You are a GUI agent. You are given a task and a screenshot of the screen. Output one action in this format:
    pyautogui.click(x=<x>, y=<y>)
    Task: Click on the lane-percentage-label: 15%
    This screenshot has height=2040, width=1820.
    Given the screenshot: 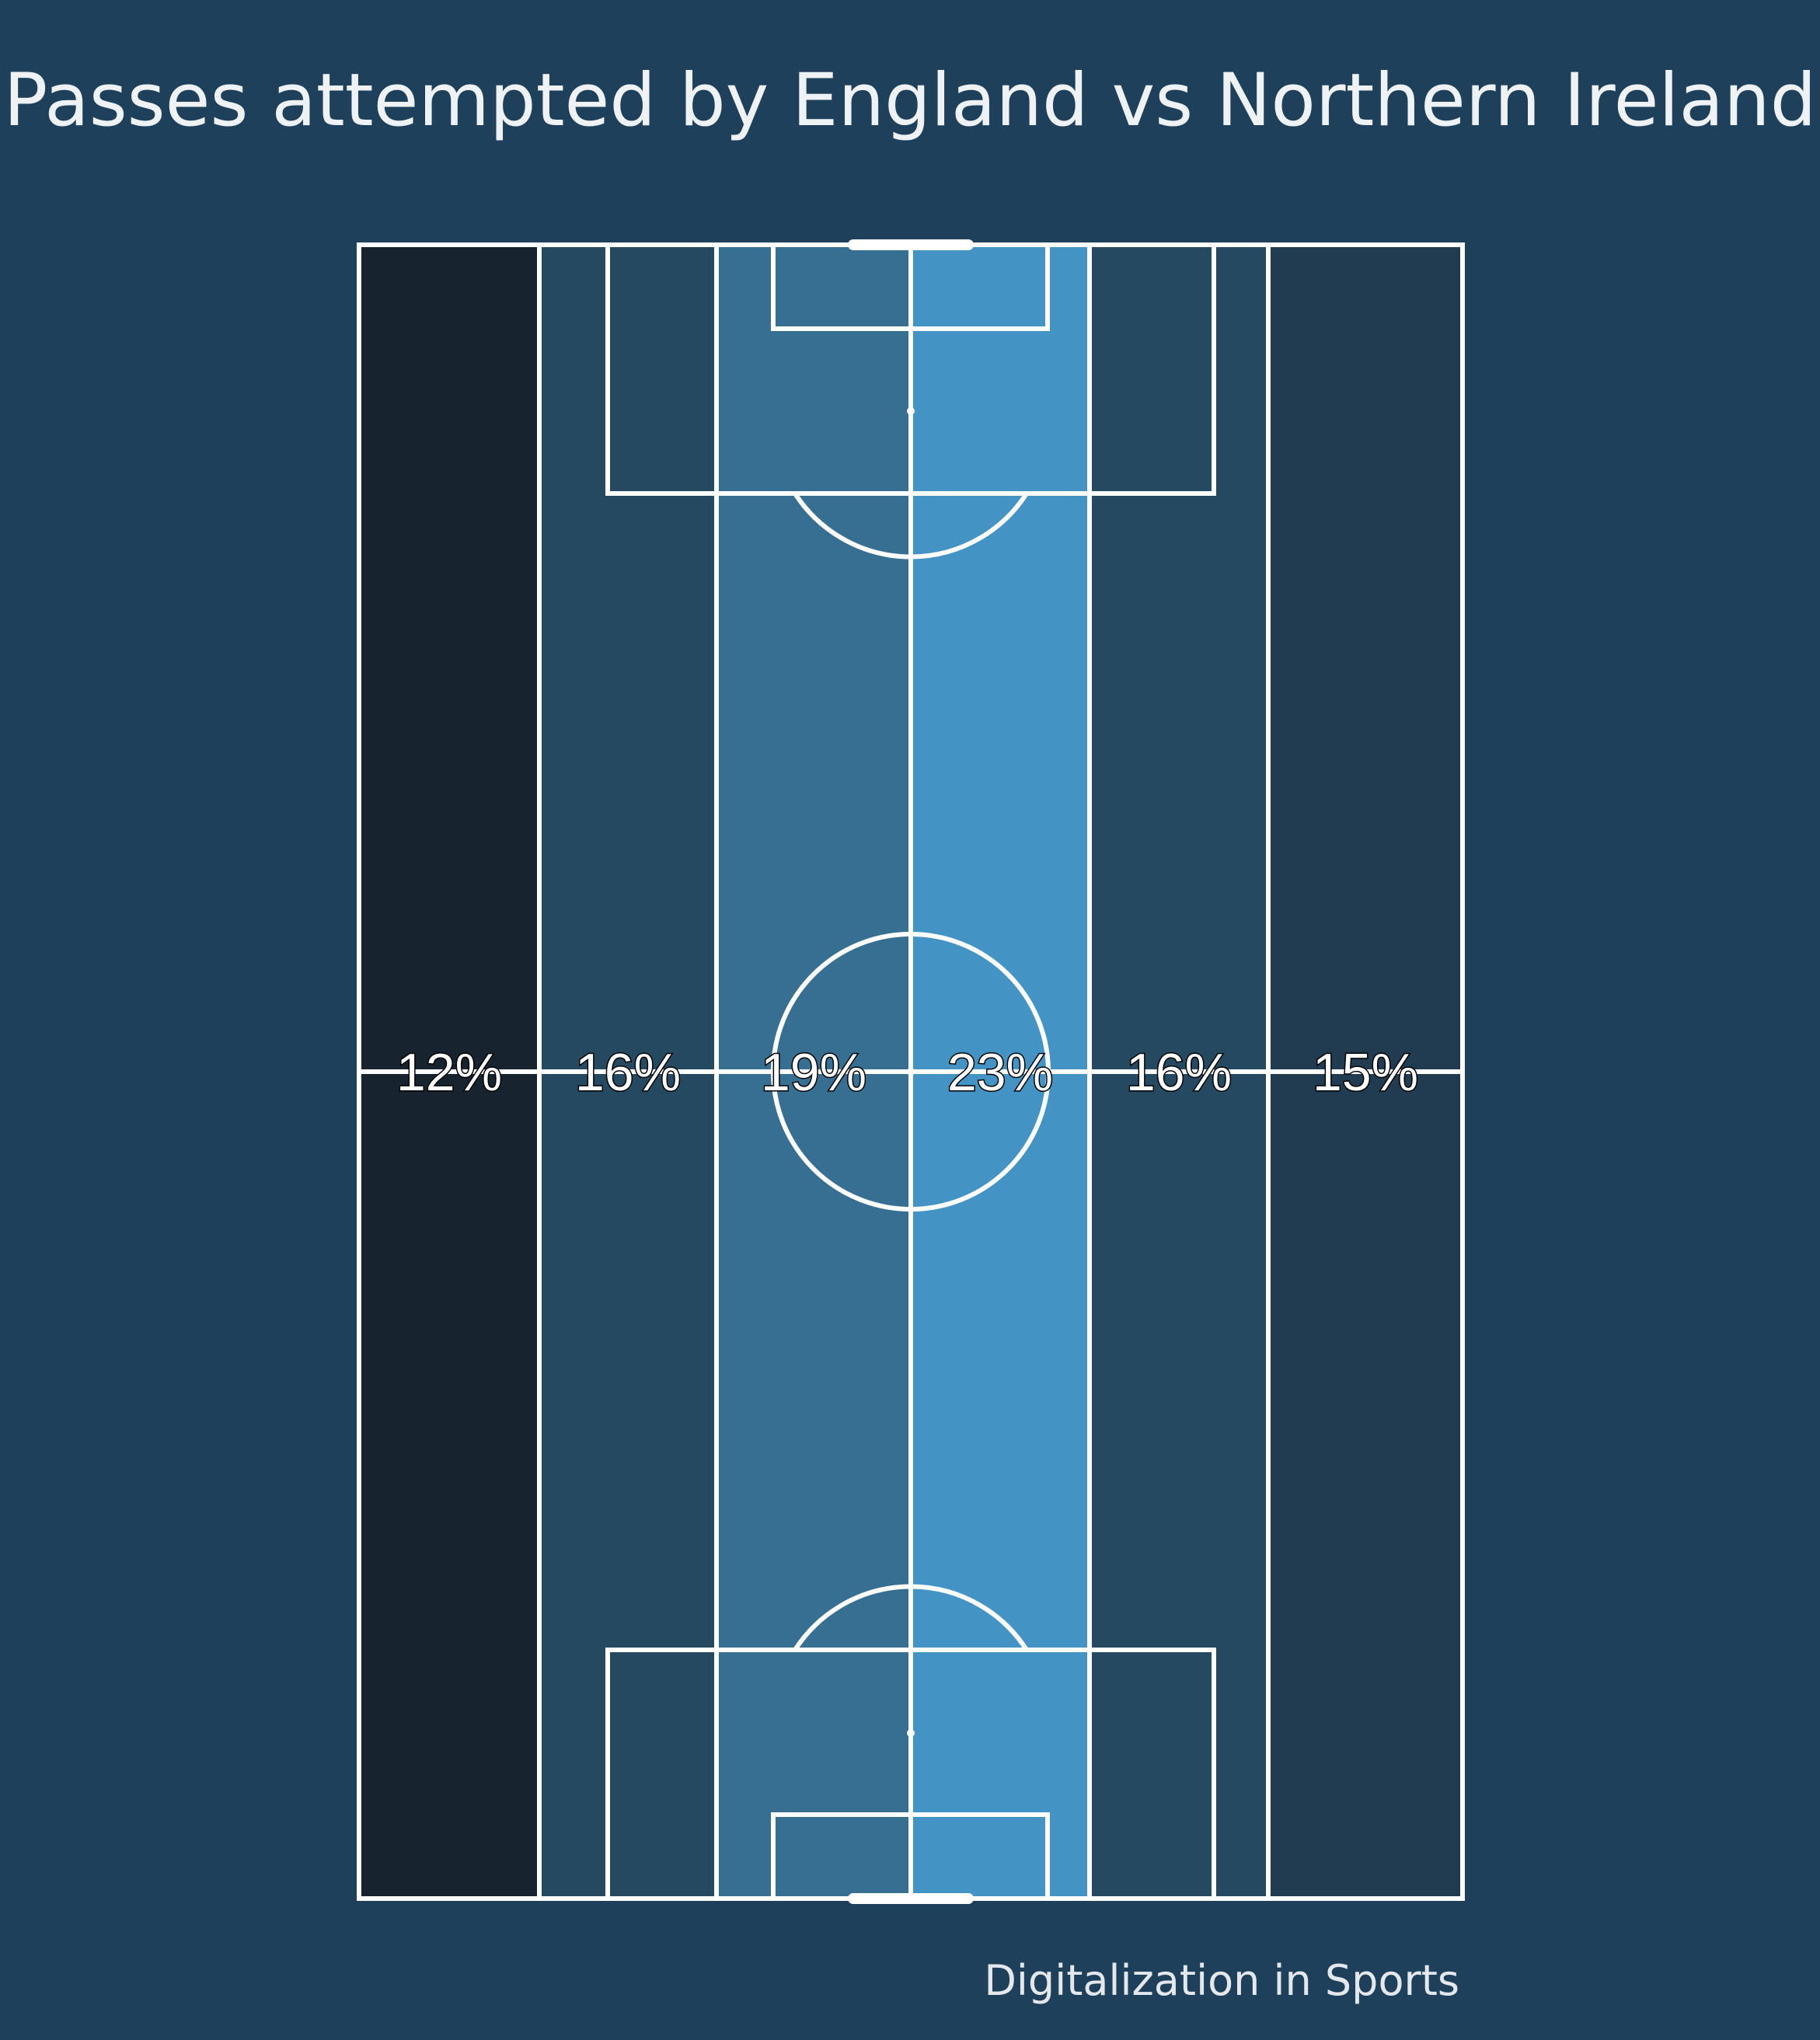 What is the action you would take?
    pyautogui.click(x=1365, y=1072)
    